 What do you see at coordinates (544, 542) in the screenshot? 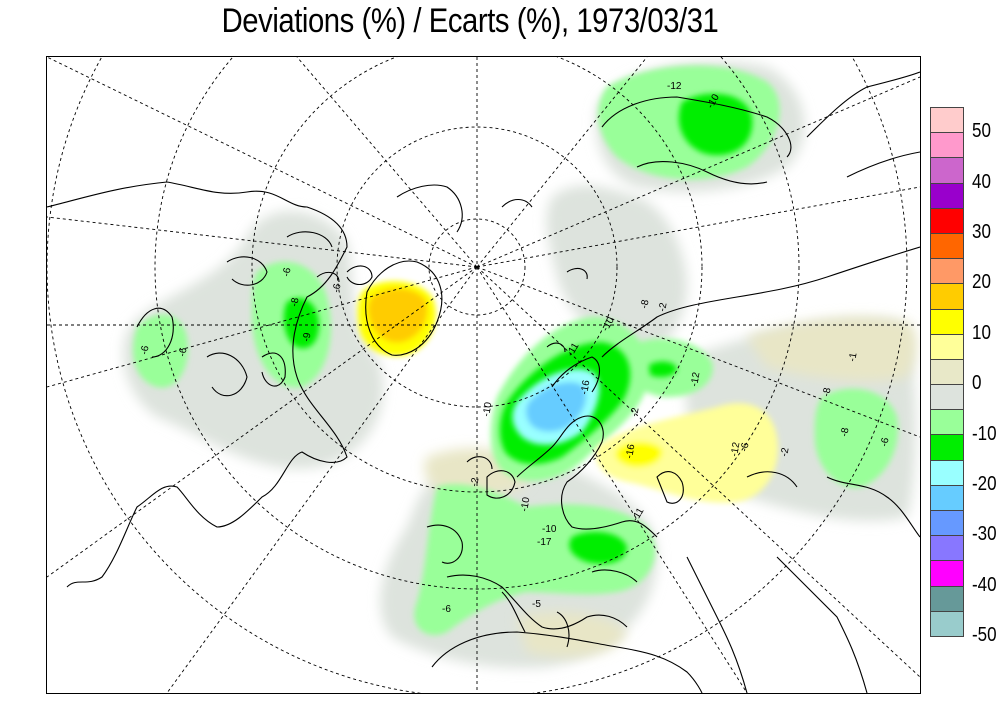
I see `contour-label: -17` at bounding box center [544, 542].